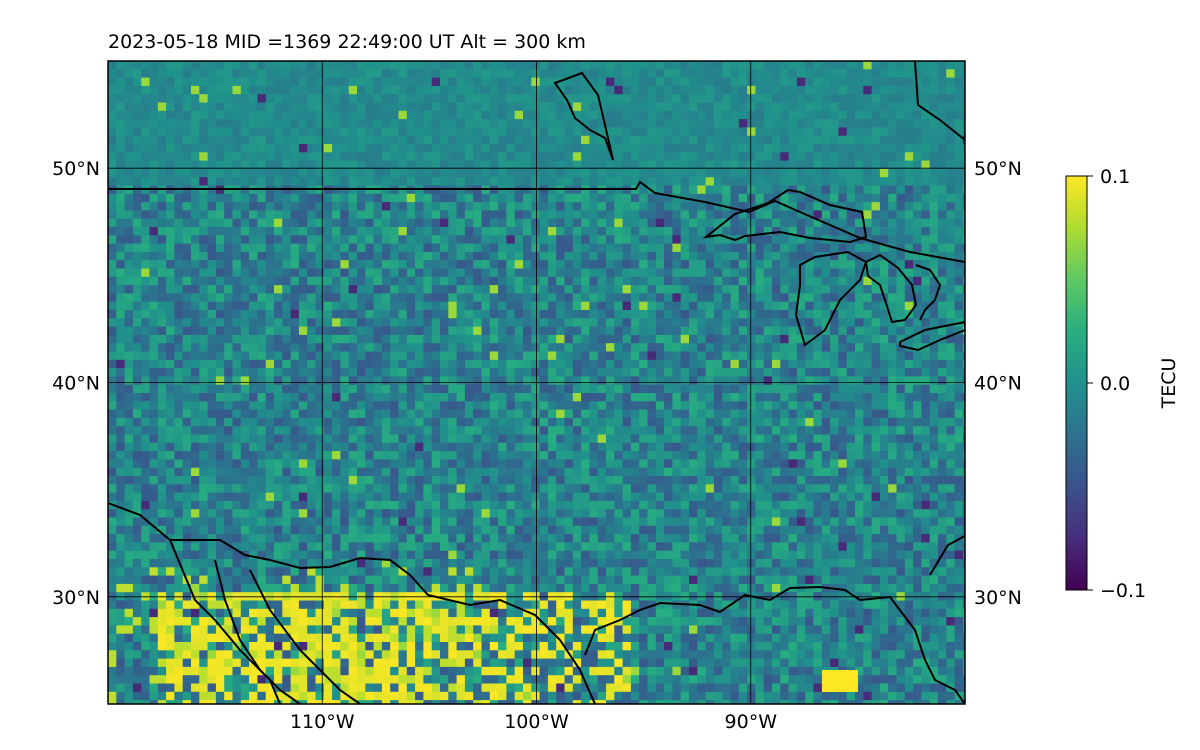 Image resolution: width=1200 pixels, height=750 pixels. What do you see at coordinates (939, 101) in the screenshot?
I see `ontario-coast` at bounding box center [939, 101].